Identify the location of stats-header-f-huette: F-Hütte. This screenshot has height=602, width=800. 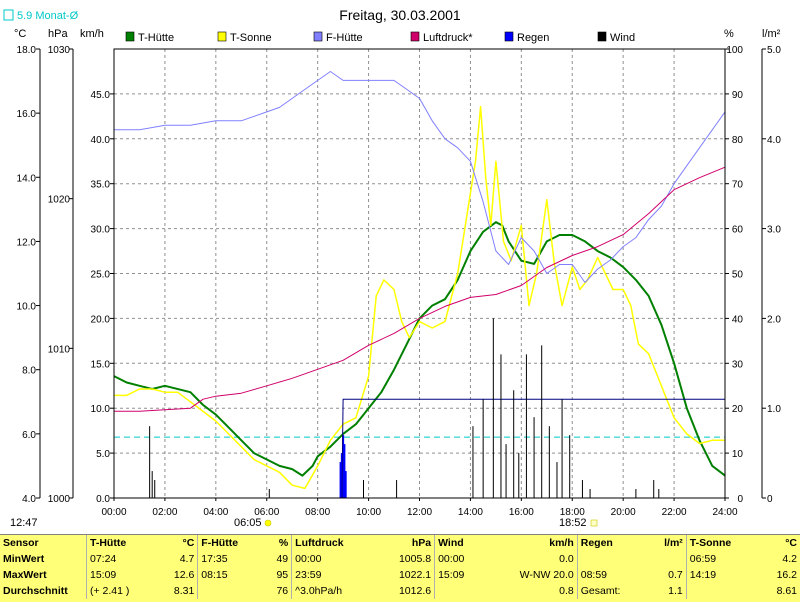
(231, 543).